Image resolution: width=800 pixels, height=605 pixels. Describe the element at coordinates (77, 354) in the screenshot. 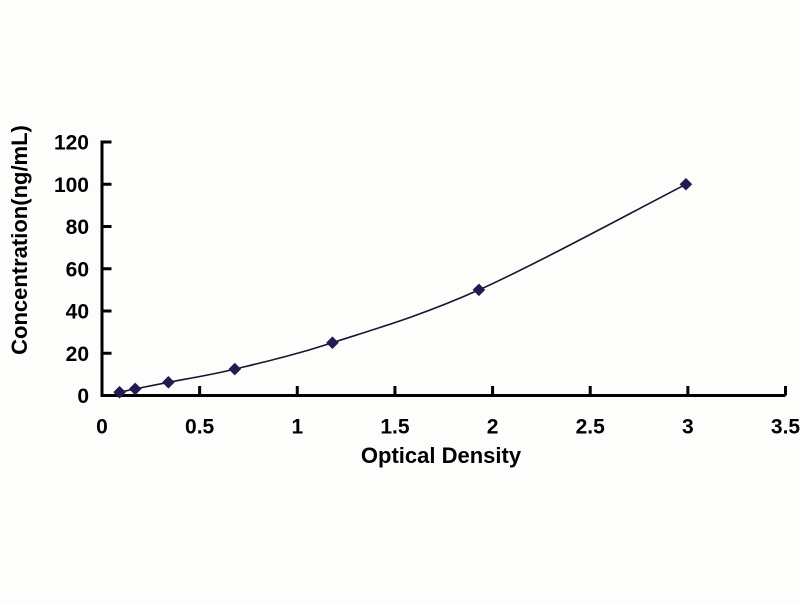

I see `y-tick-label: 20` at that location.